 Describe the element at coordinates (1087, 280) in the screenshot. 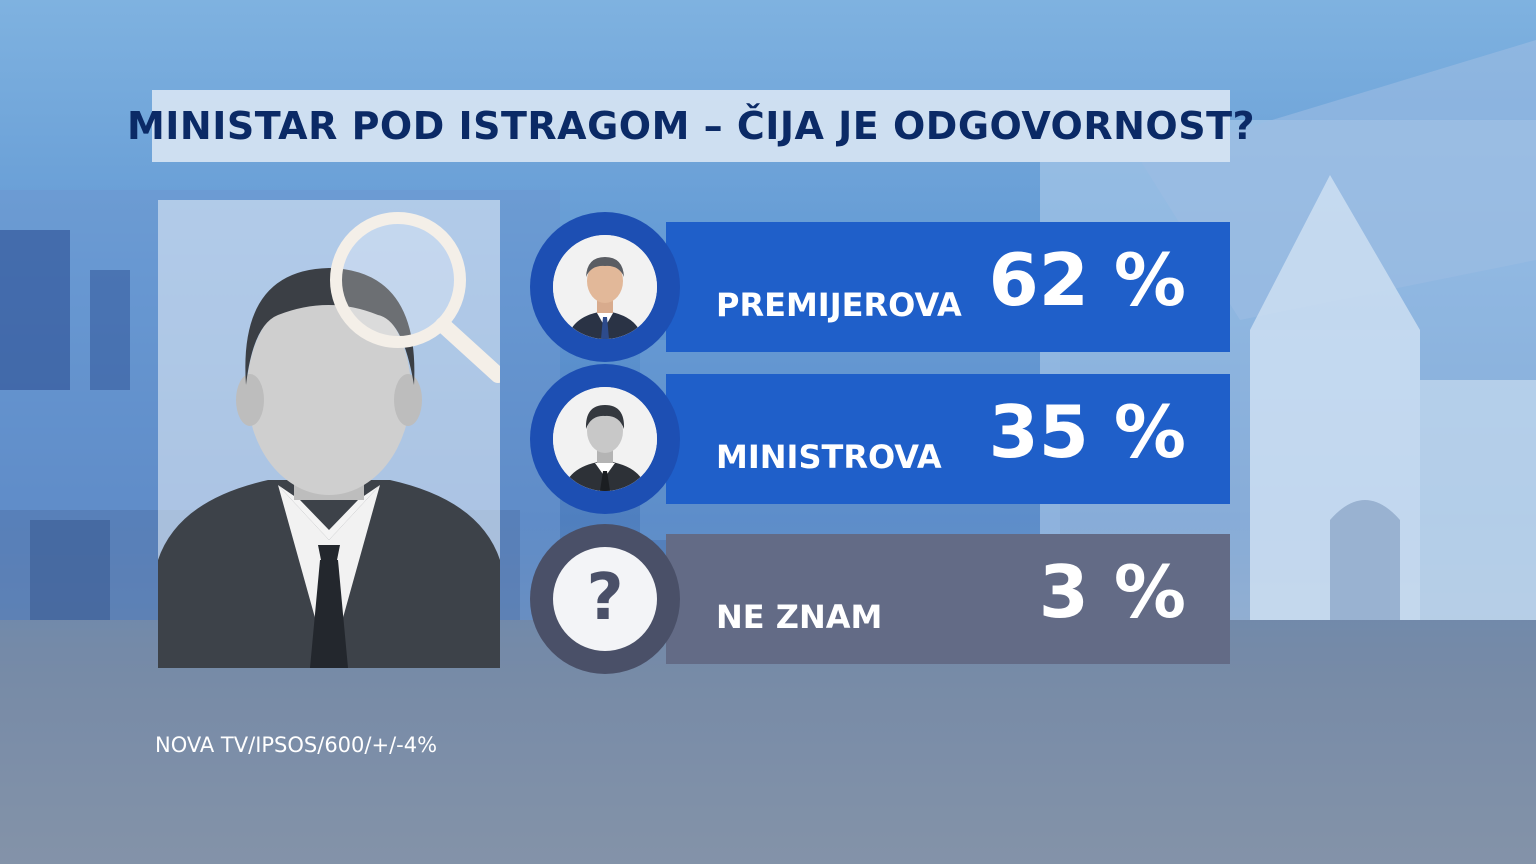

I see `value-label: 62 %` at that location.